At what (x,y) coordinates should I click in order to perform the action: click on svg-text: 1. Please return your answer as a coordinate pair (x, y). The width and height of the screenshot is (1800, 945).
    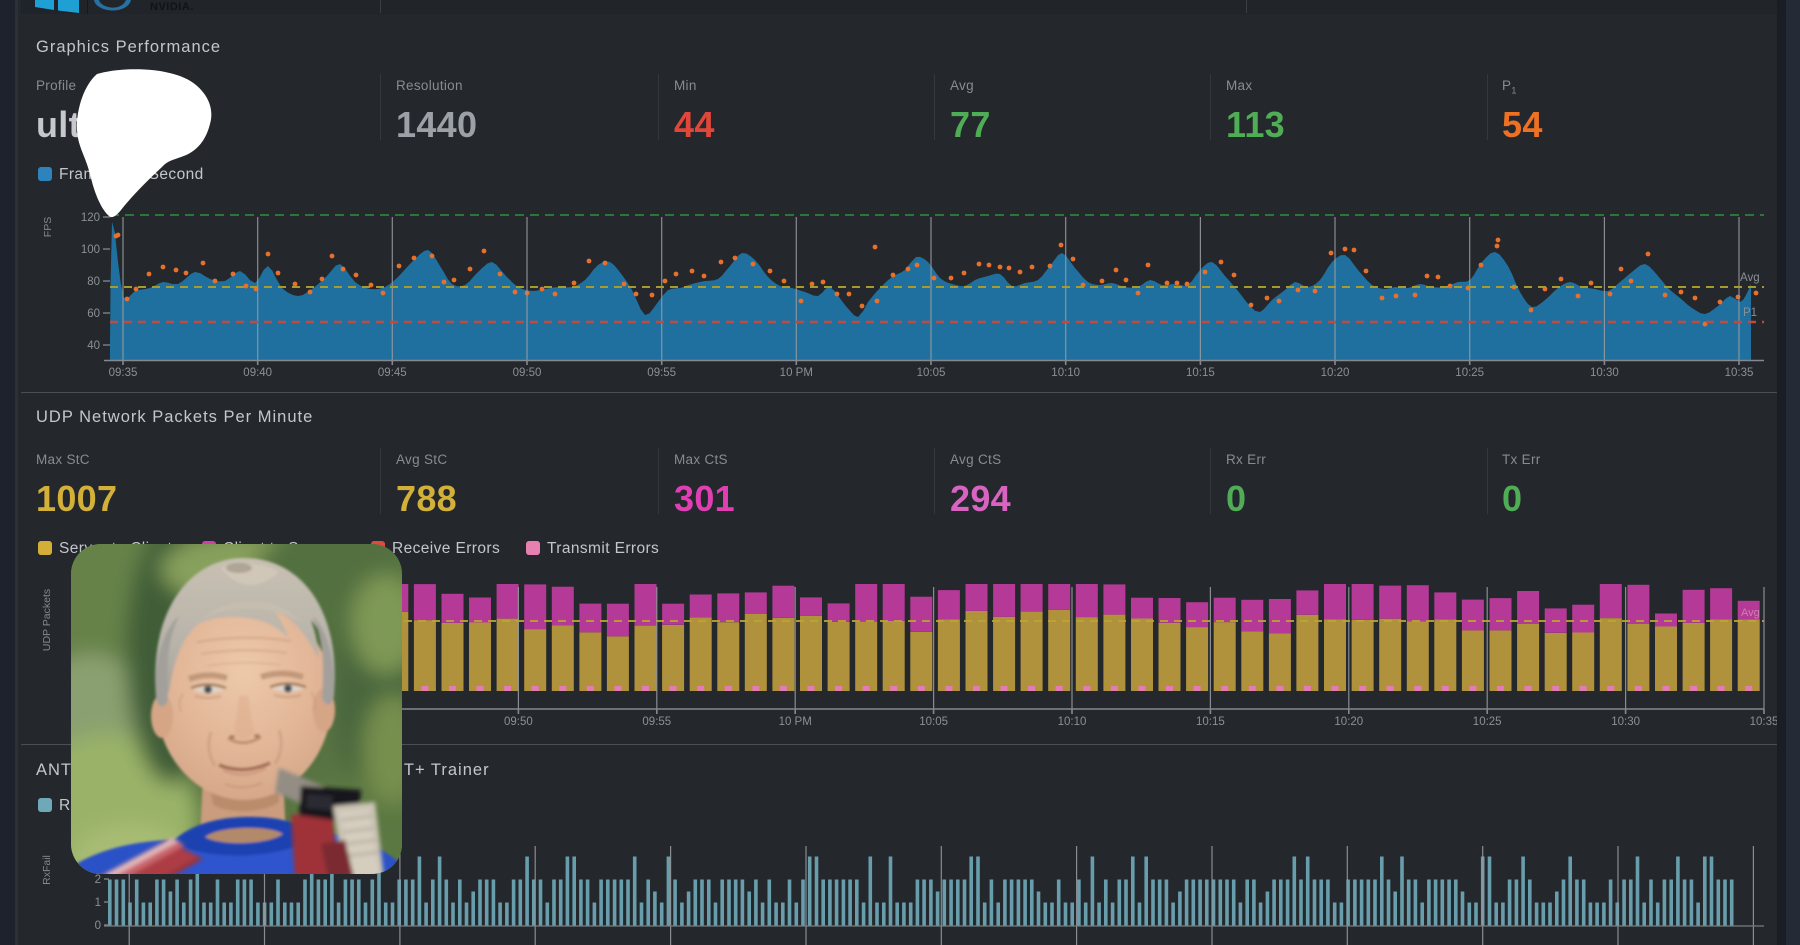
    Looking at the image, I should click on (98, 903).